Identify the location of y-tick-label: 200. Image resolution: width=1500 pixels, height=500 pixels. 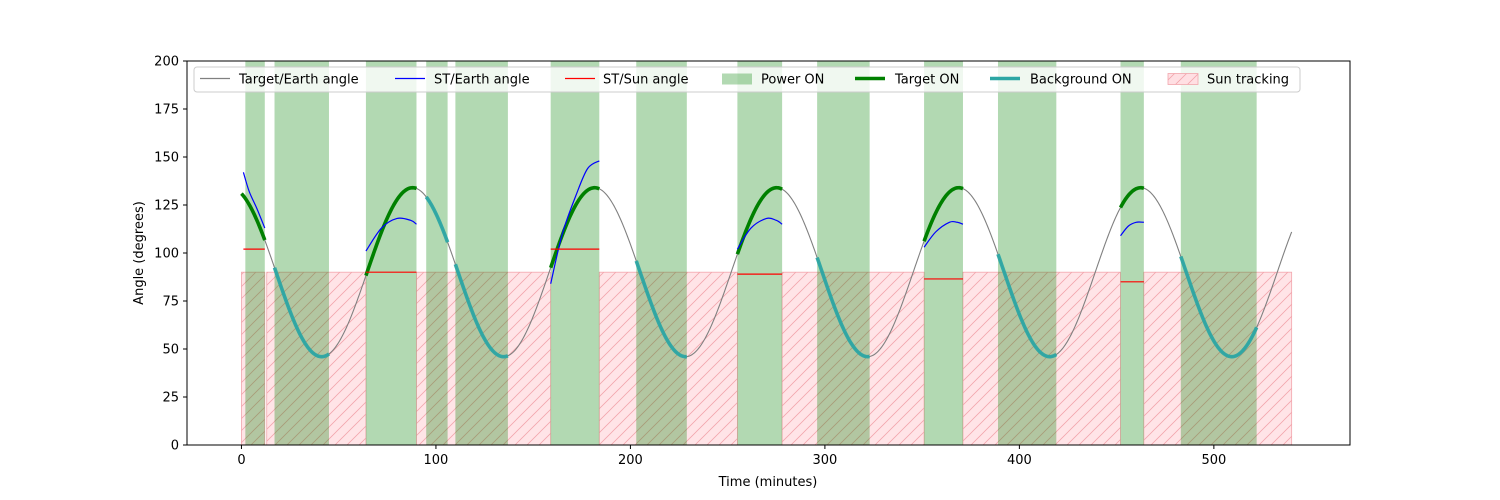
(166, 62).